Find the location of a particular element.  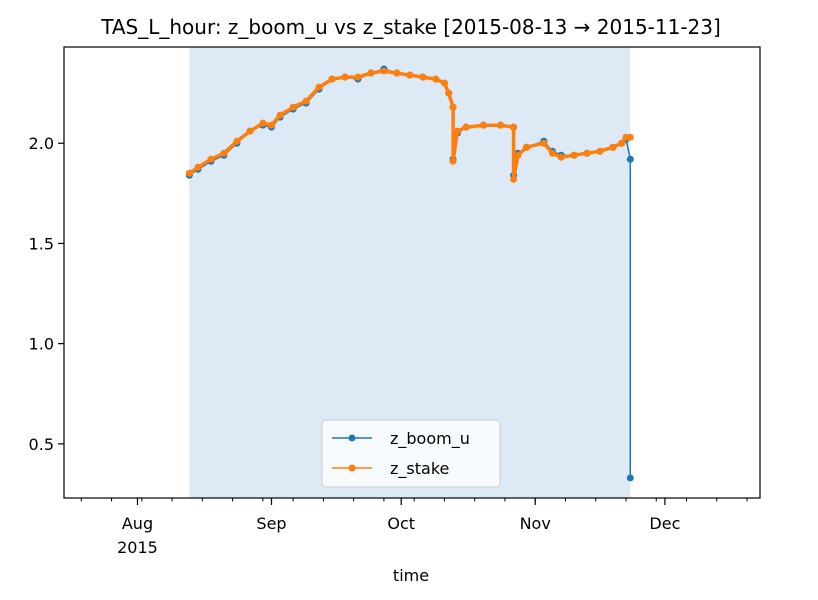

legend-marker-z-boom-u is located at coordinates (352, 438).